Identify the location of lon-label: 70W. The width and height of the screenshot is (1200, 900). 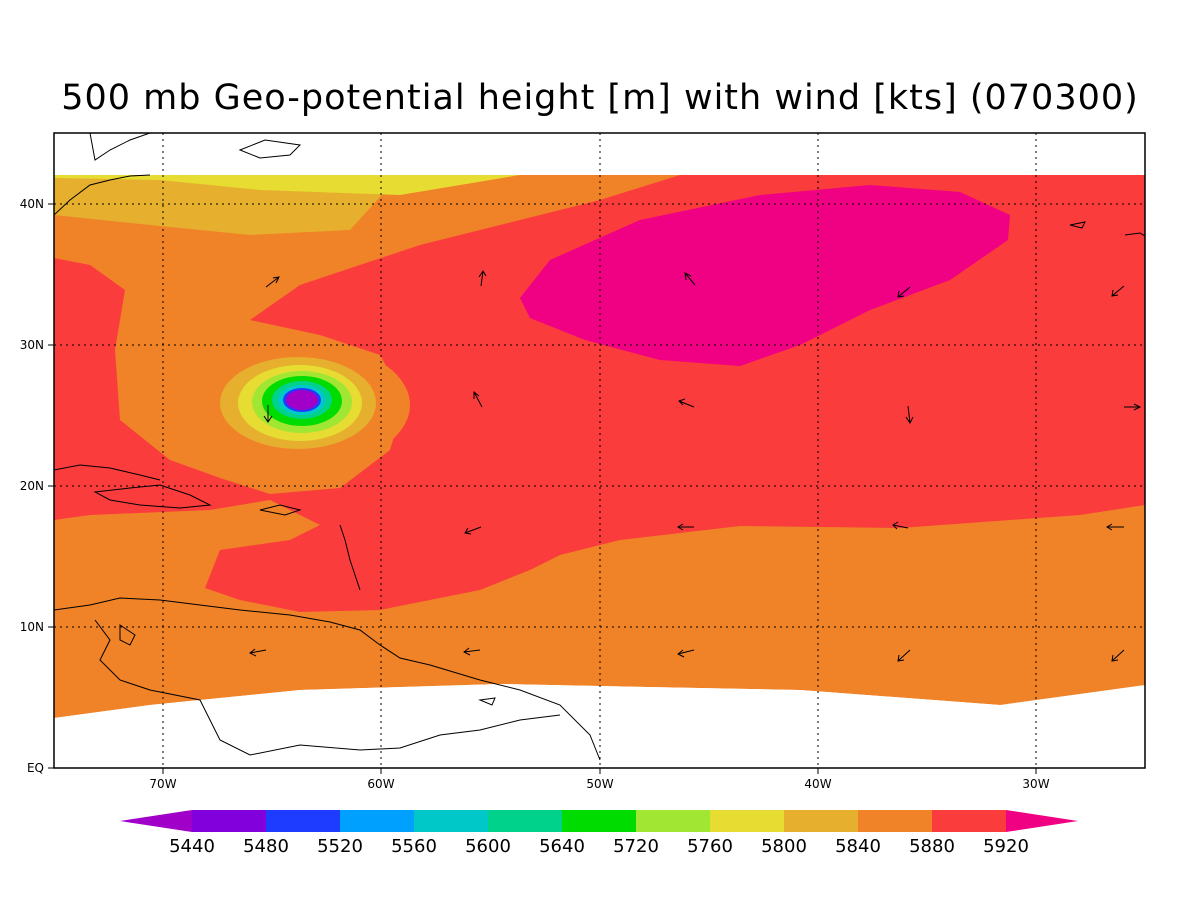
(162, 784).